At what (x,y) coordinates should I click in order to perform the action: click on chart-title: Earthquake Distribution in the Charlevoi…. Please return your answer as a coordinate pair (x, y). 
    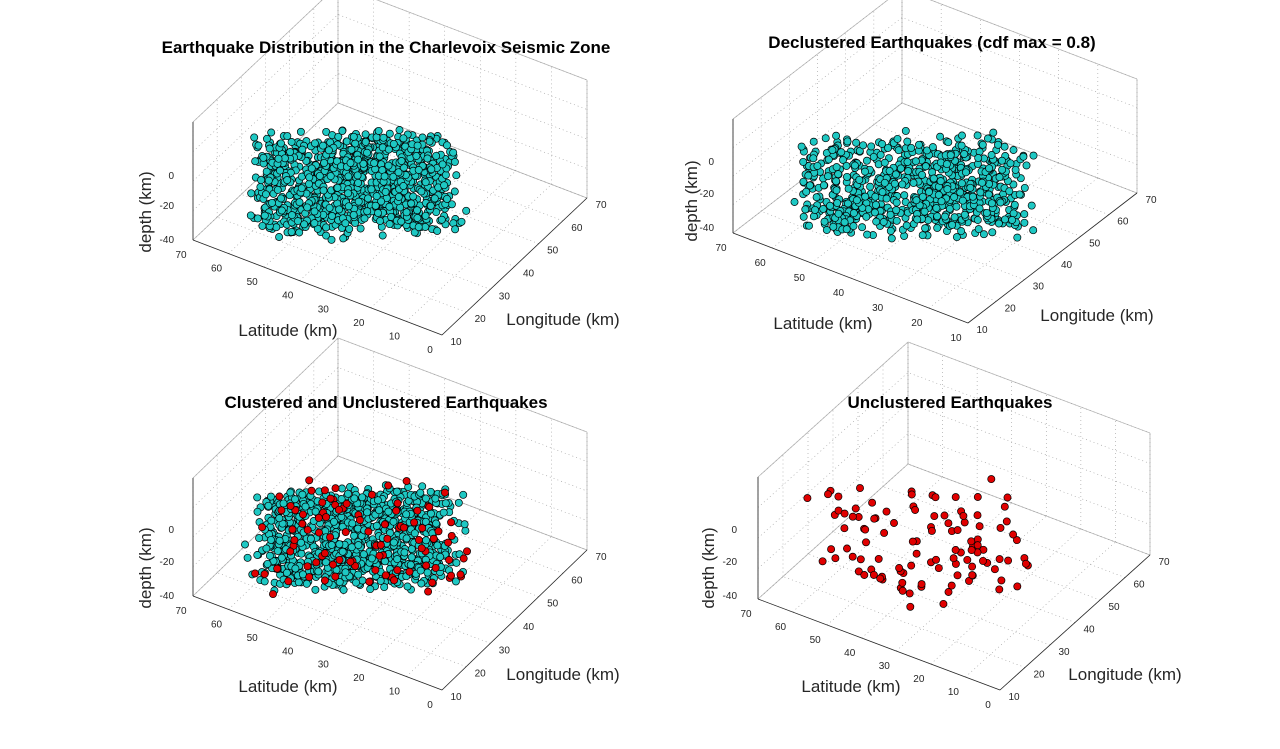
    Looking at the image, I should click on (386, 47).